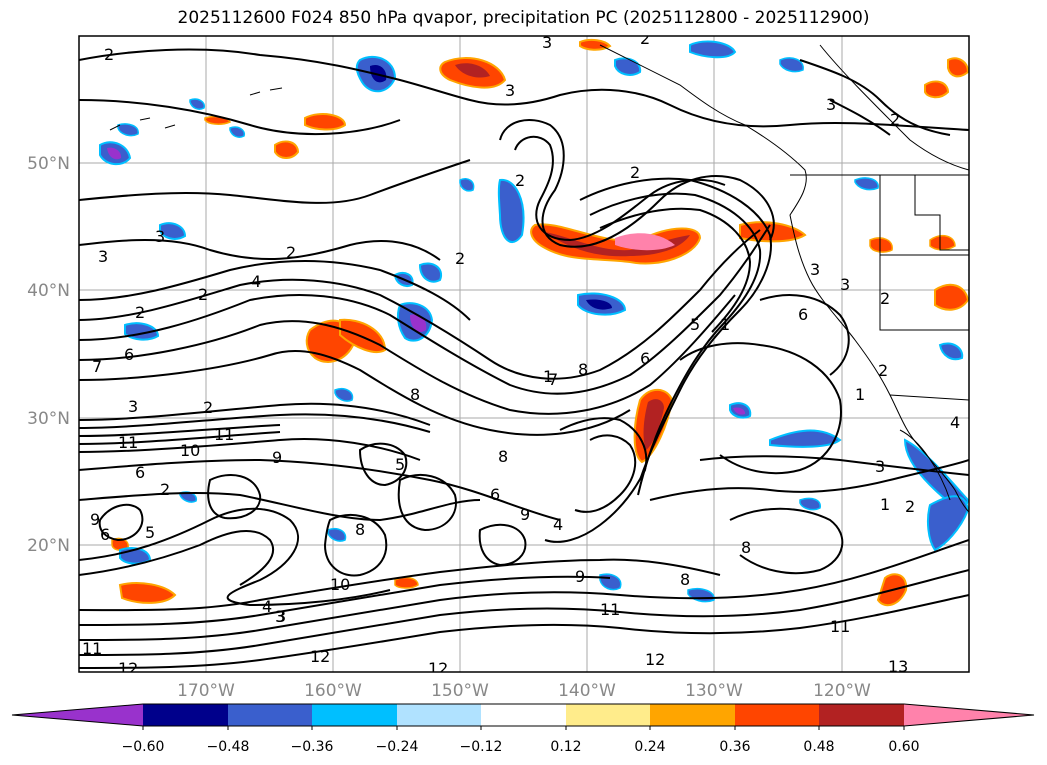 The width and height of the screenshot is (1047, 765). What do you see at coordinates (714, 691) in the screenshot?
I see `lon-label: 130°W` at bounding box center [714, 691].